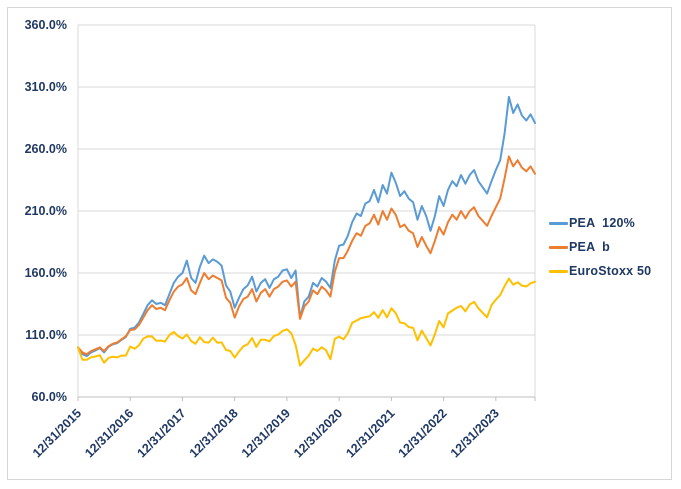 The width and height of the screenshot is (681, 489). What do you see at coordinates (266, 433) in the screenshot?
I see `x-axis-tick-label: 12/31/2019` at bounding box center [266, 433].